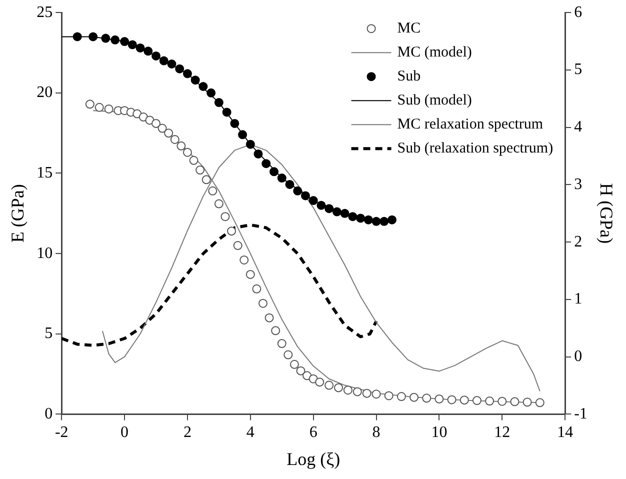 The width and height of the screenshot is (626, 479). Describe the element at coordinates (470, 124) in the screenshot. I see `legend-label: MC relaxation spectrum` at that location.